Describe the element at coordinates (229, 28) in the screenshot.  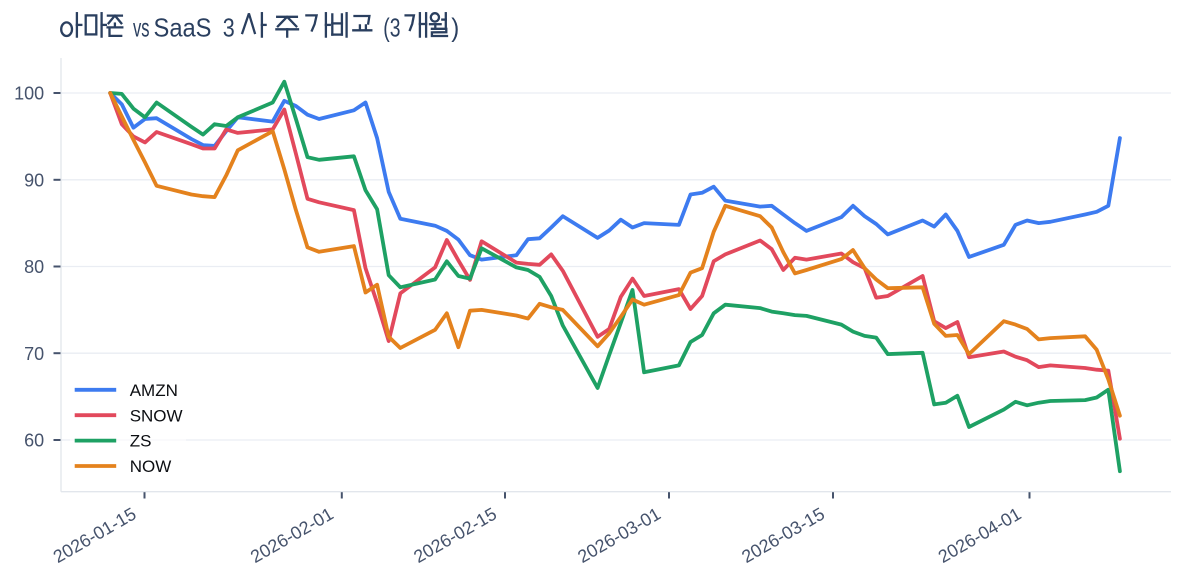
I see `svg-text: 3` at that location.